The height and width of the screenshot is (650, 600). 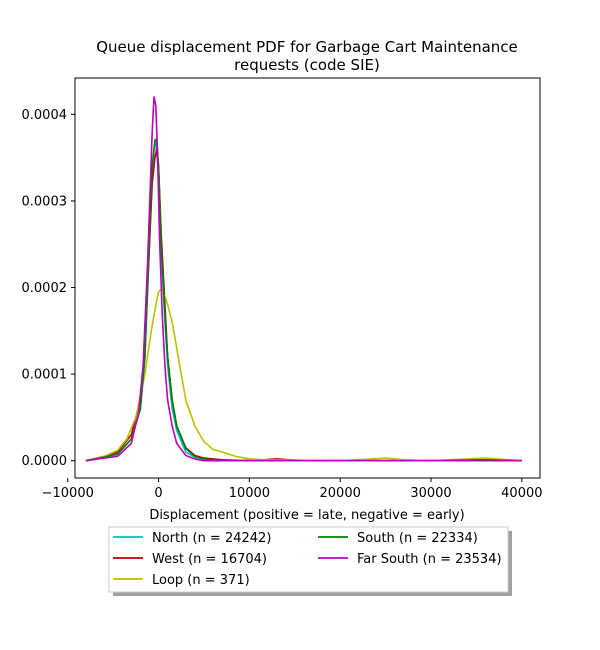 I want to click on y-tick-label: 0.0002, so click(x=45, y=288).